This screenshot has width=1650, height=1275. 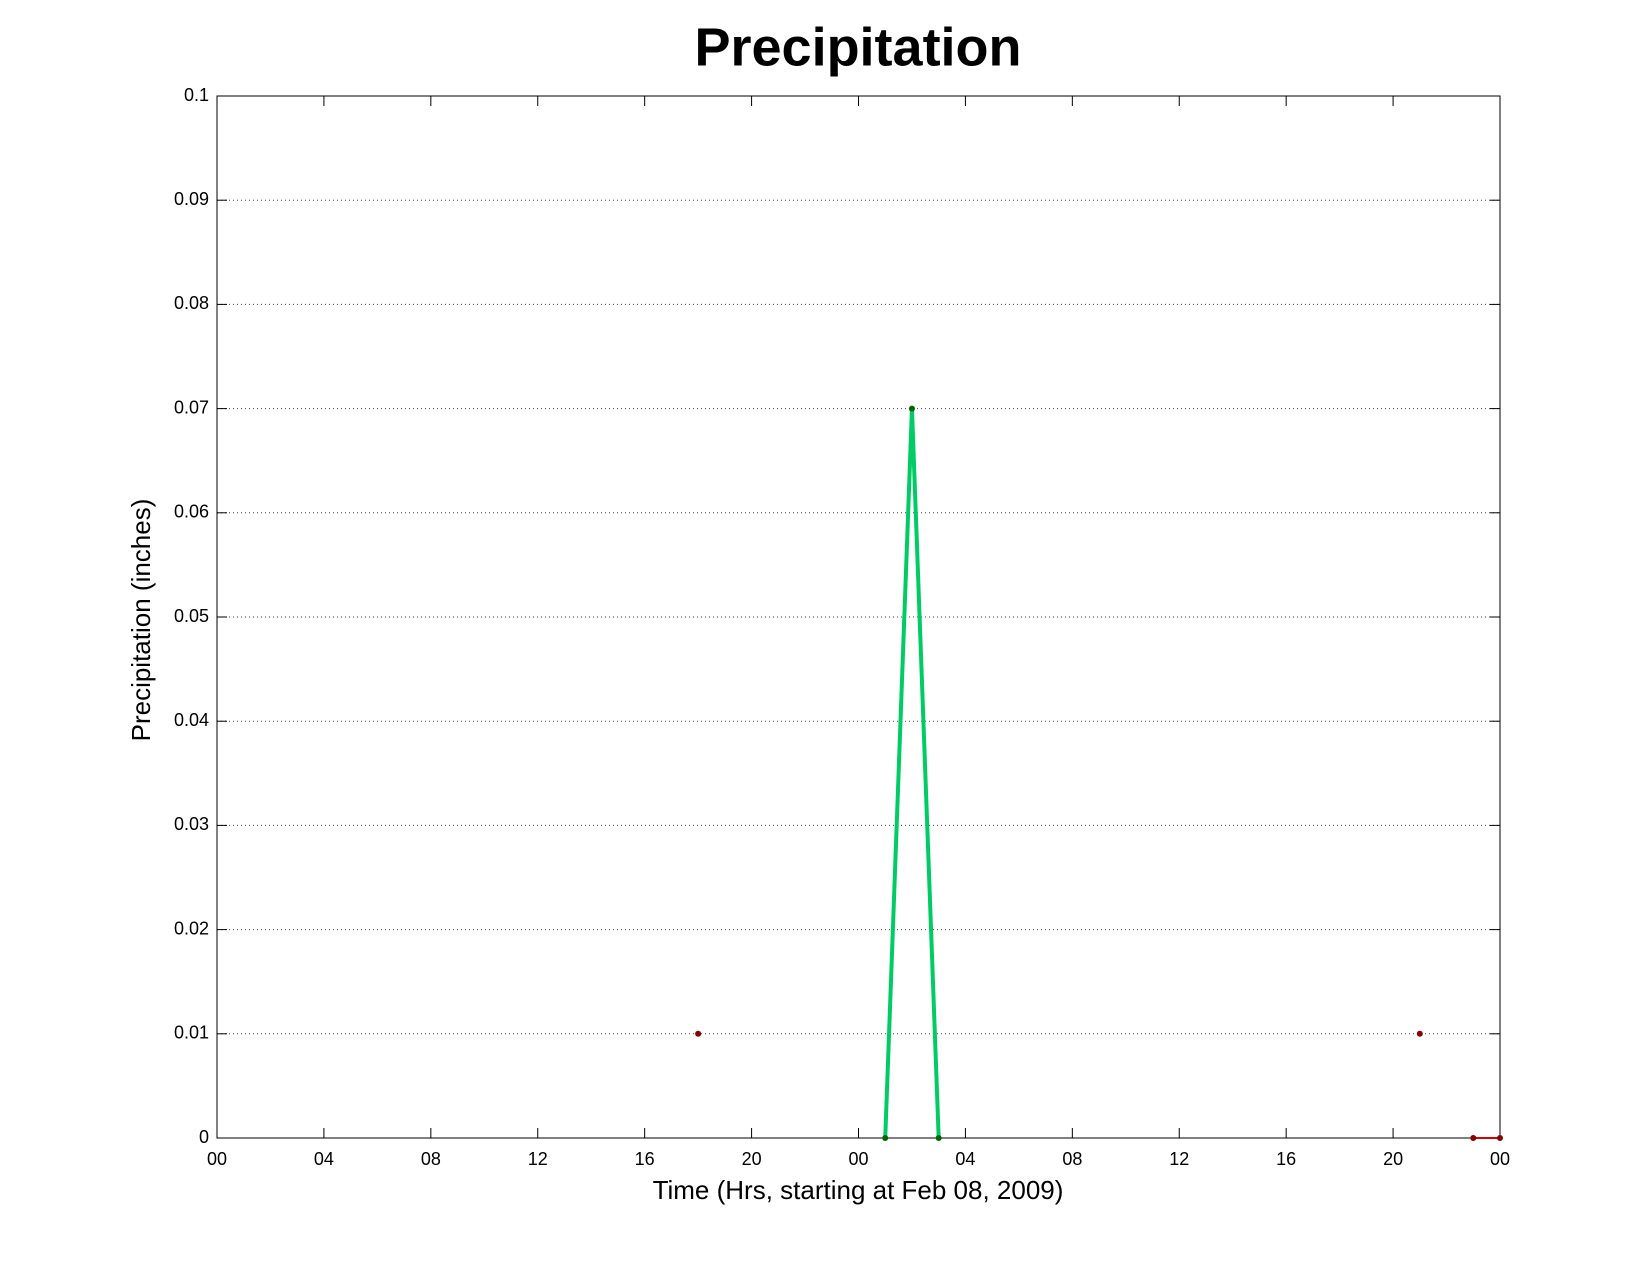 I want to click on y-axis-label: Precipitation (inches), so click(x=141, y=620).